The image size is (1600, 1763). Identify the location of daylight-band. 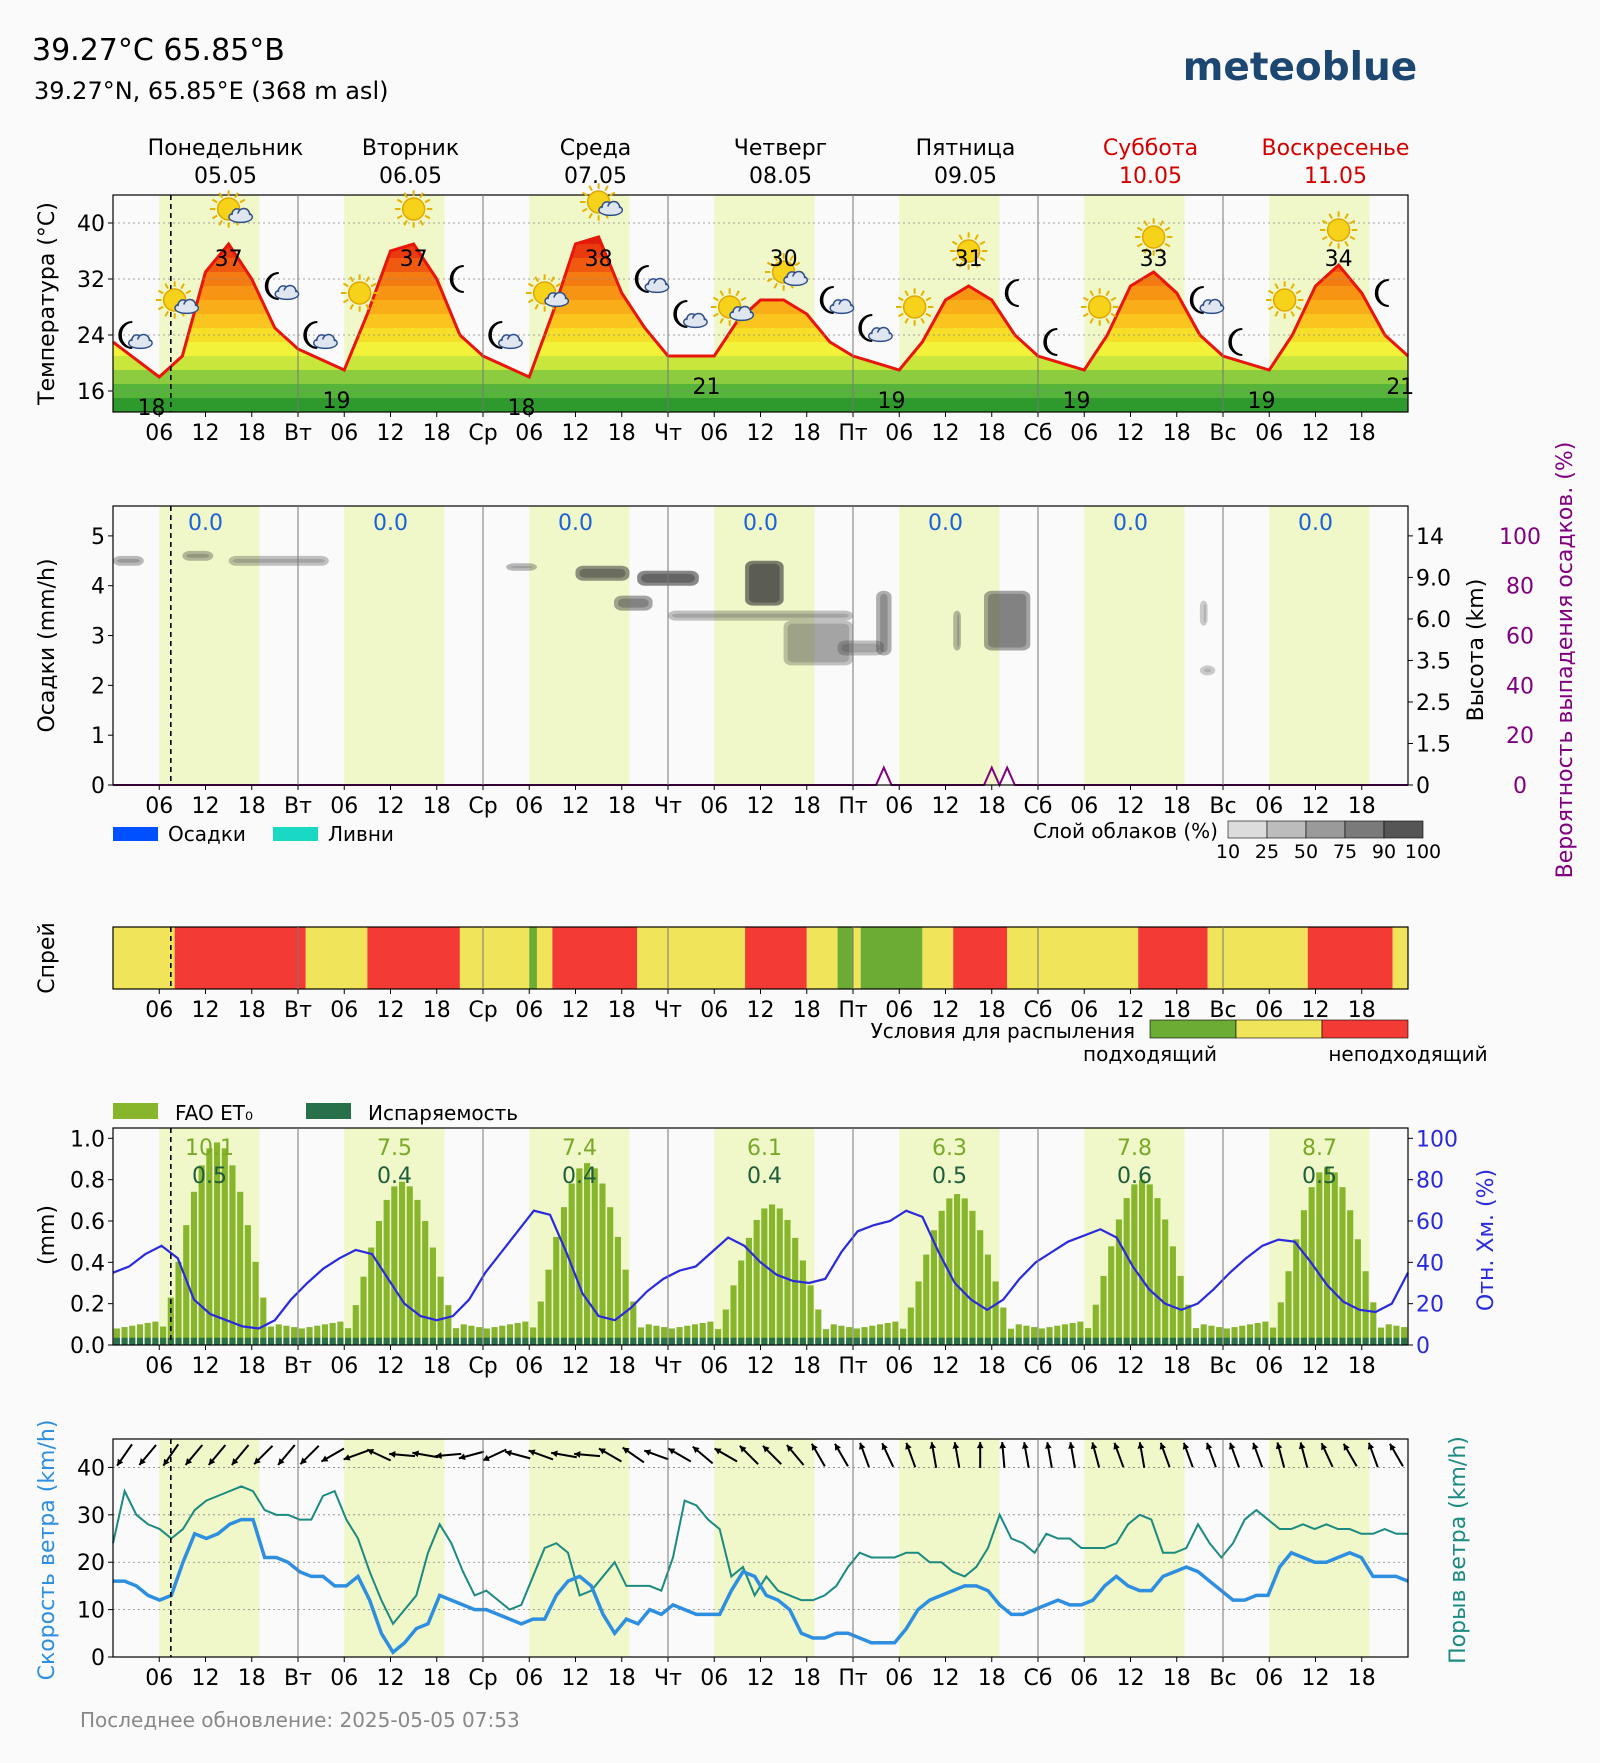
(1319, 1548).